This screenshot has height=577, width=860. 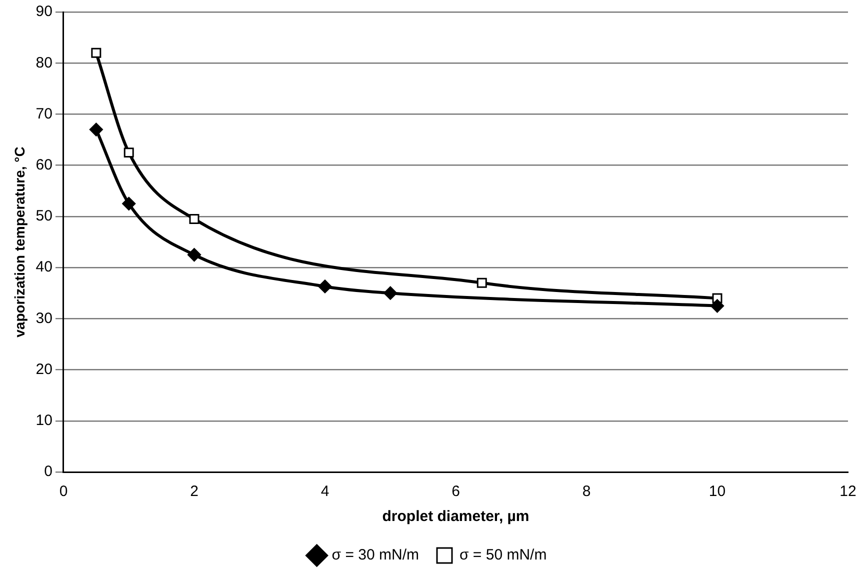 I want to click on x-tick-label: 2, so click(x=194, y=491).